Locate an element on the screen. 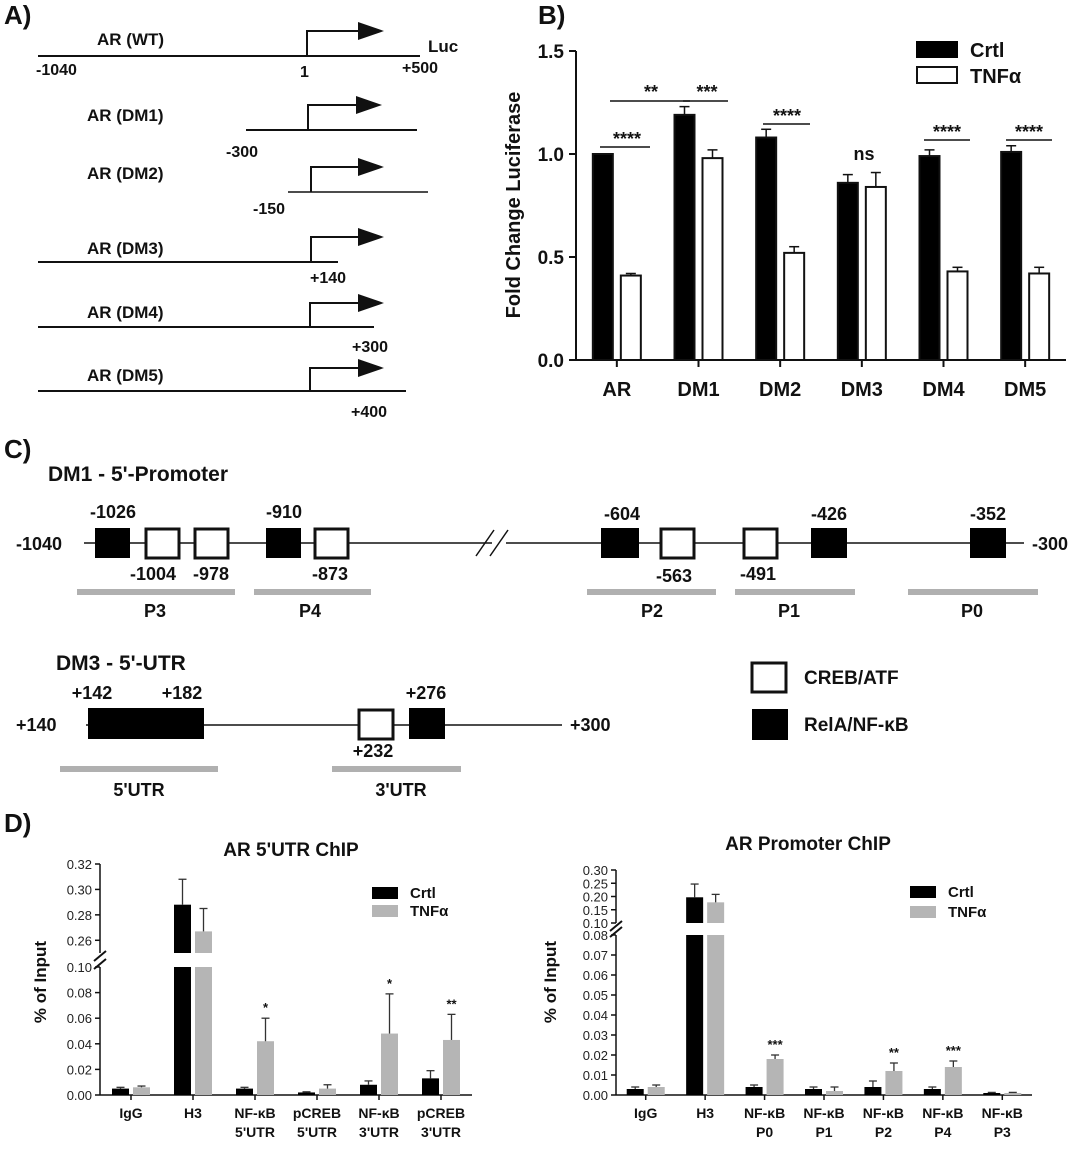  region-label: P2 is located at coordinates (652, 611).